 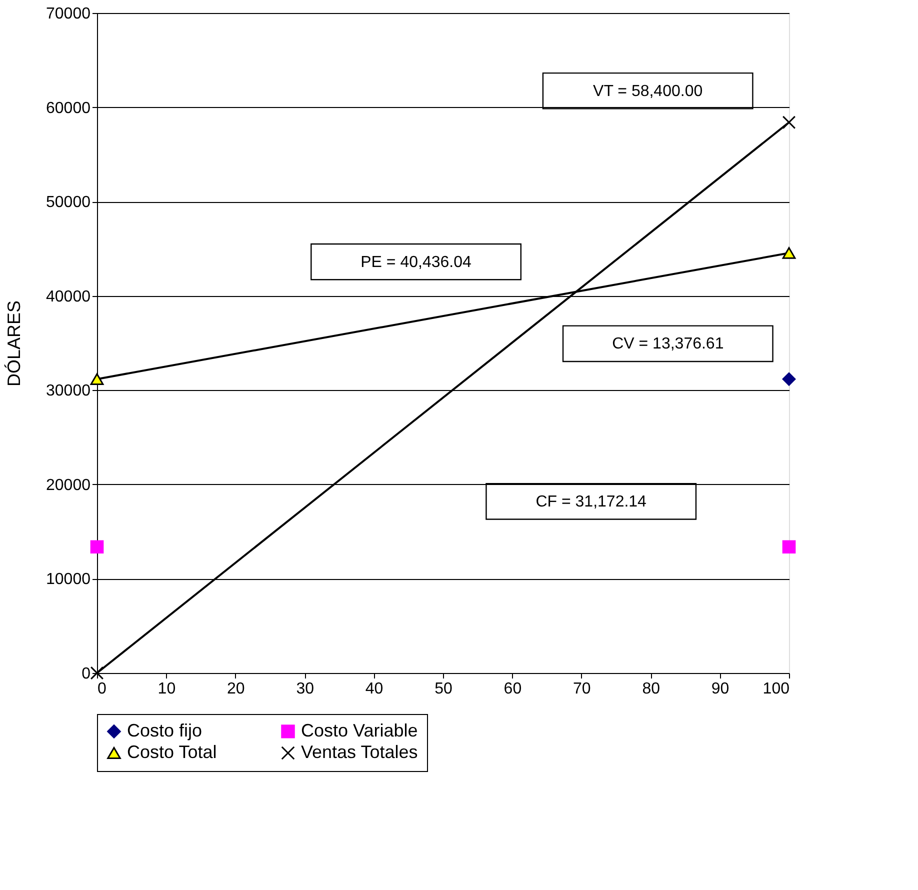 I want to click on annotation: VT = 58,400.00, so click(x=648, y=91).